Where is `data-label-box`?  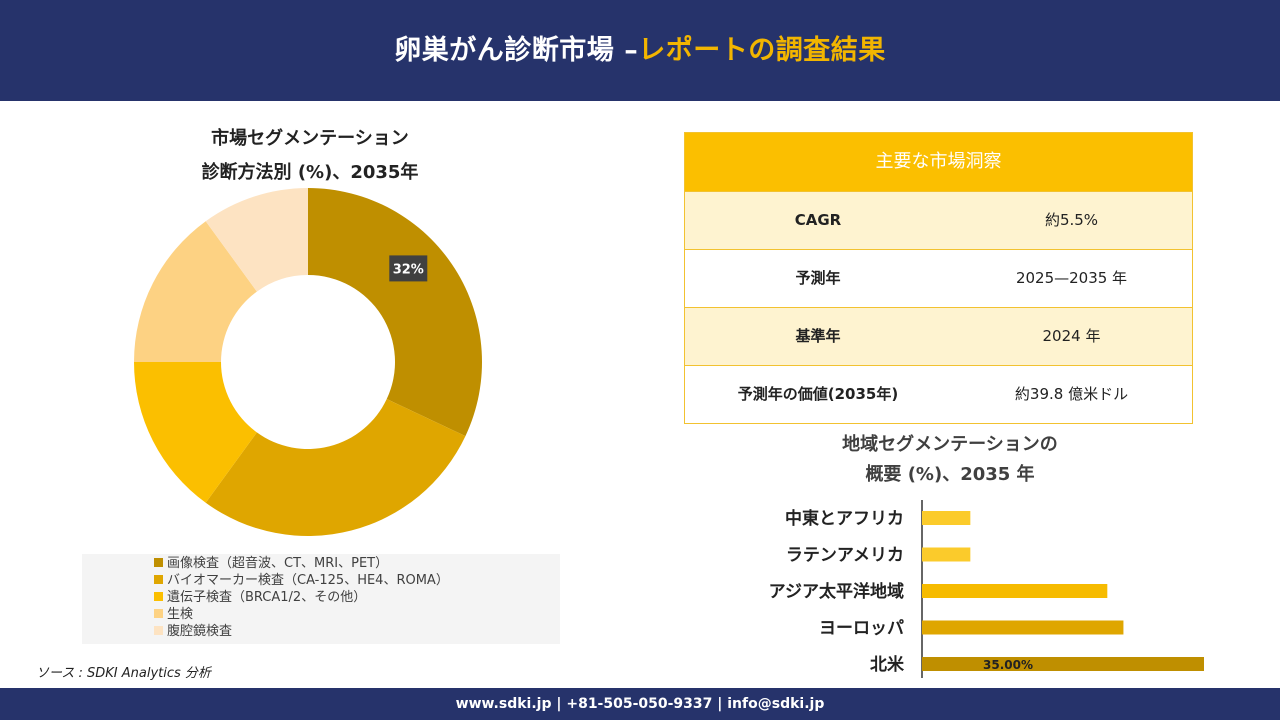 data-label-box is located at coordinates (408, 268).